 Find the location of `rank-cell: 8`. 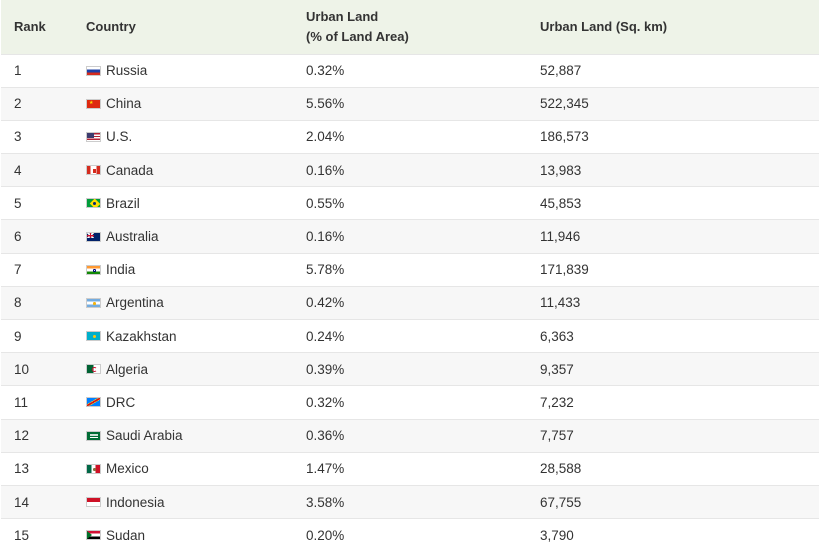

rank-cell: 8 is located at coordinates (18, 303).